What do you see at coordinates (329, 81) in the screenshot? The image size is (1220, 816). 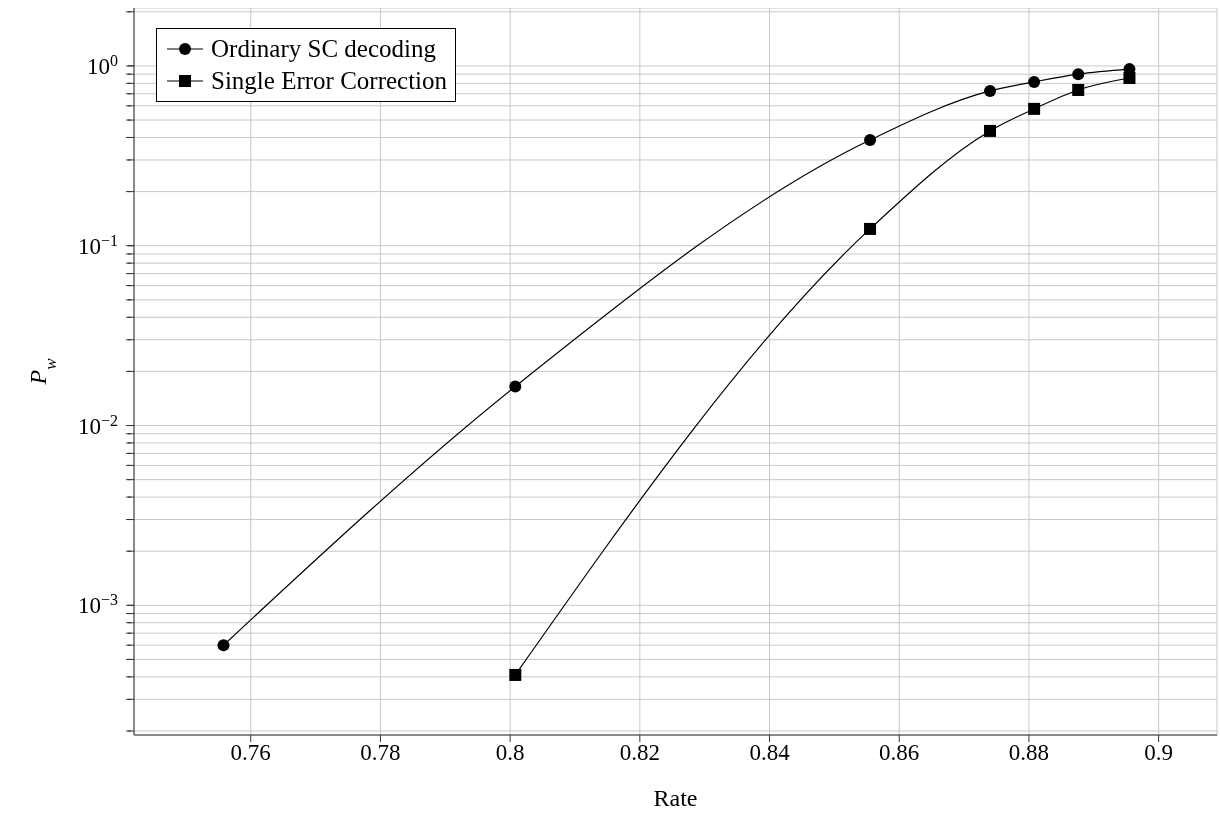 I see `legend-label: Single Error Correction` at bounding box center [329, 81].